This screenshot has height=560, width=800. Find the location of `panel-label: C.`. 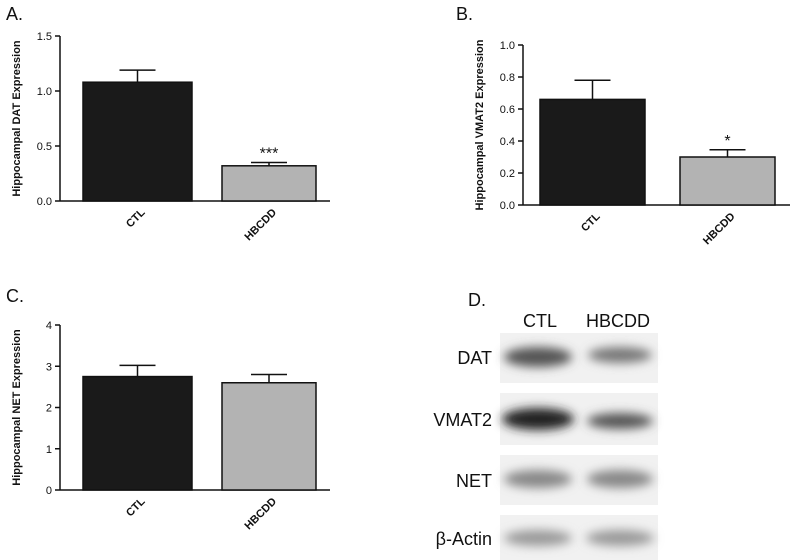

panel-label: C. is located at coordinates (15, 296).